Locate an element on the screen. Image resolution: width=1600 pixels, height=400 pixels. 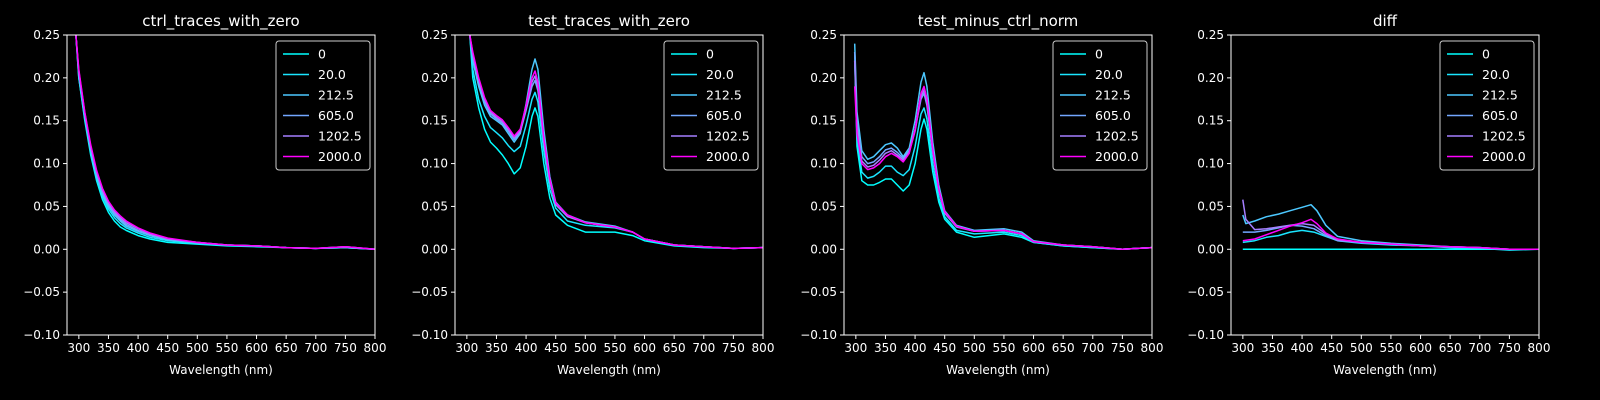
x-tick-label: 450 is located at coordinates (555, 348).